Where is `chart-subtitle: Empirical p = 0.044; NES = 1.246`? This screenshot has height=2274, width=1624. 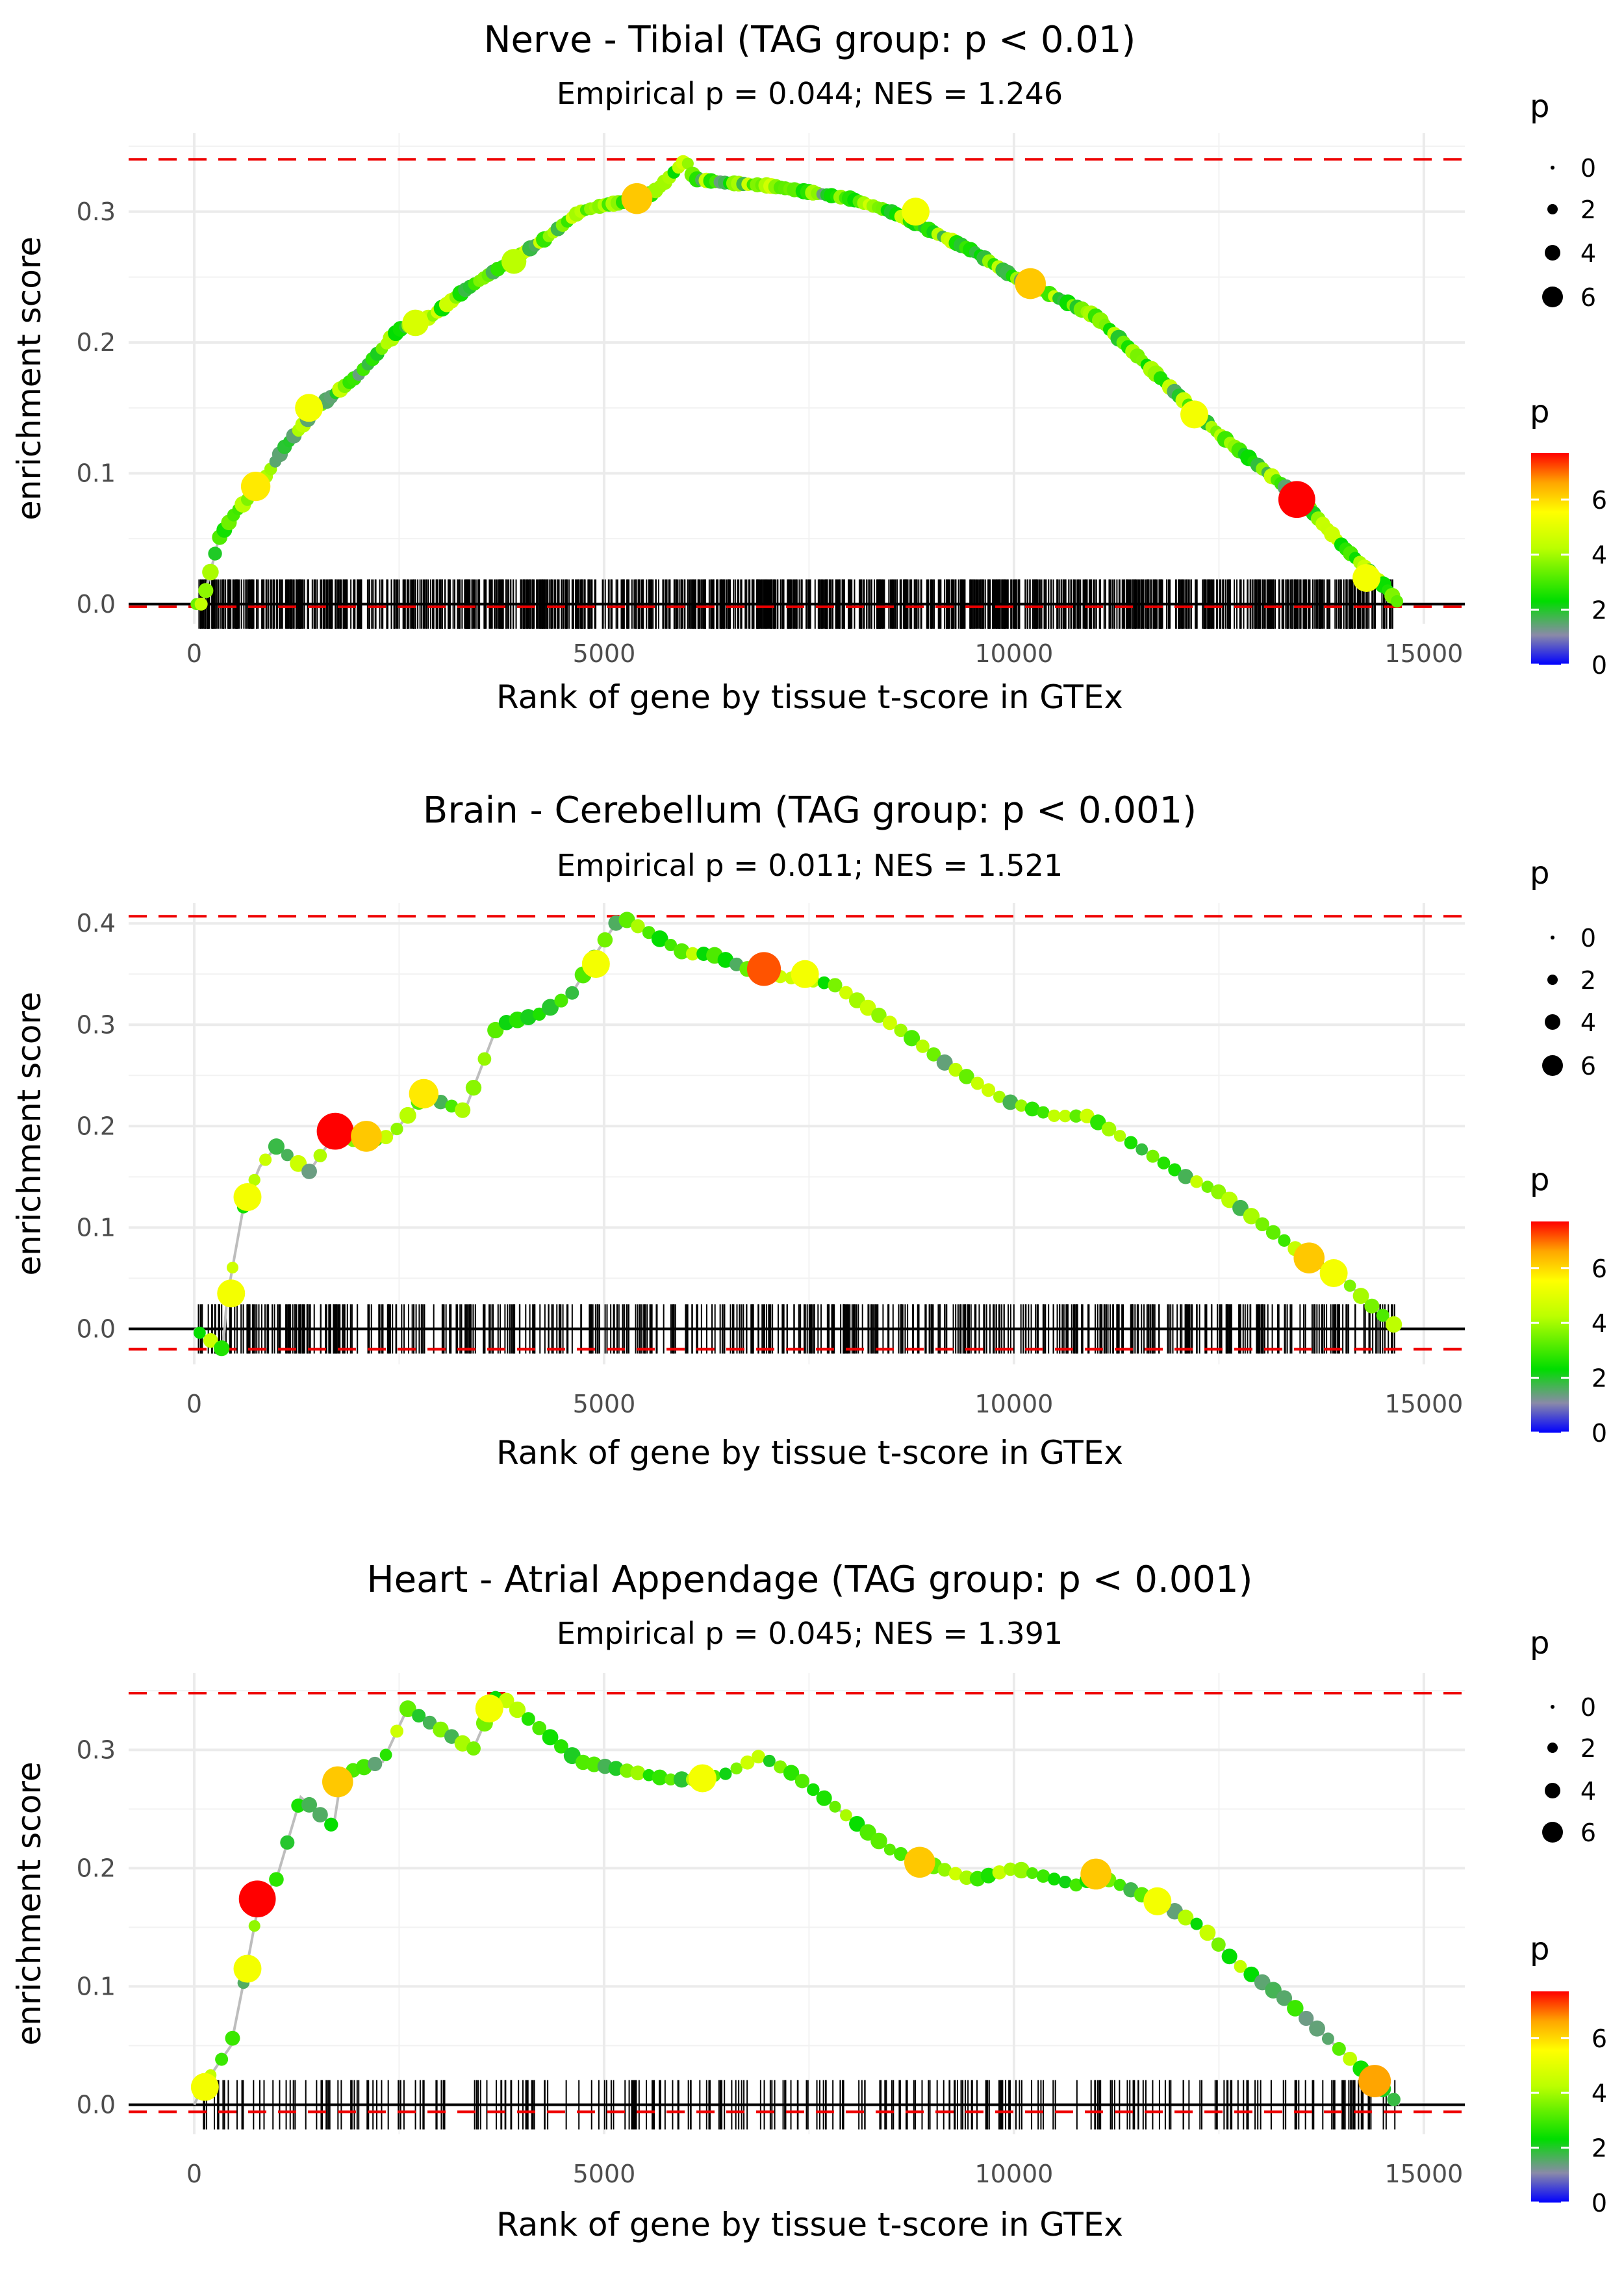
chart-subtitle: Empirical p = 0.044; NES = 1.246 is located at coordinates (810, 93).